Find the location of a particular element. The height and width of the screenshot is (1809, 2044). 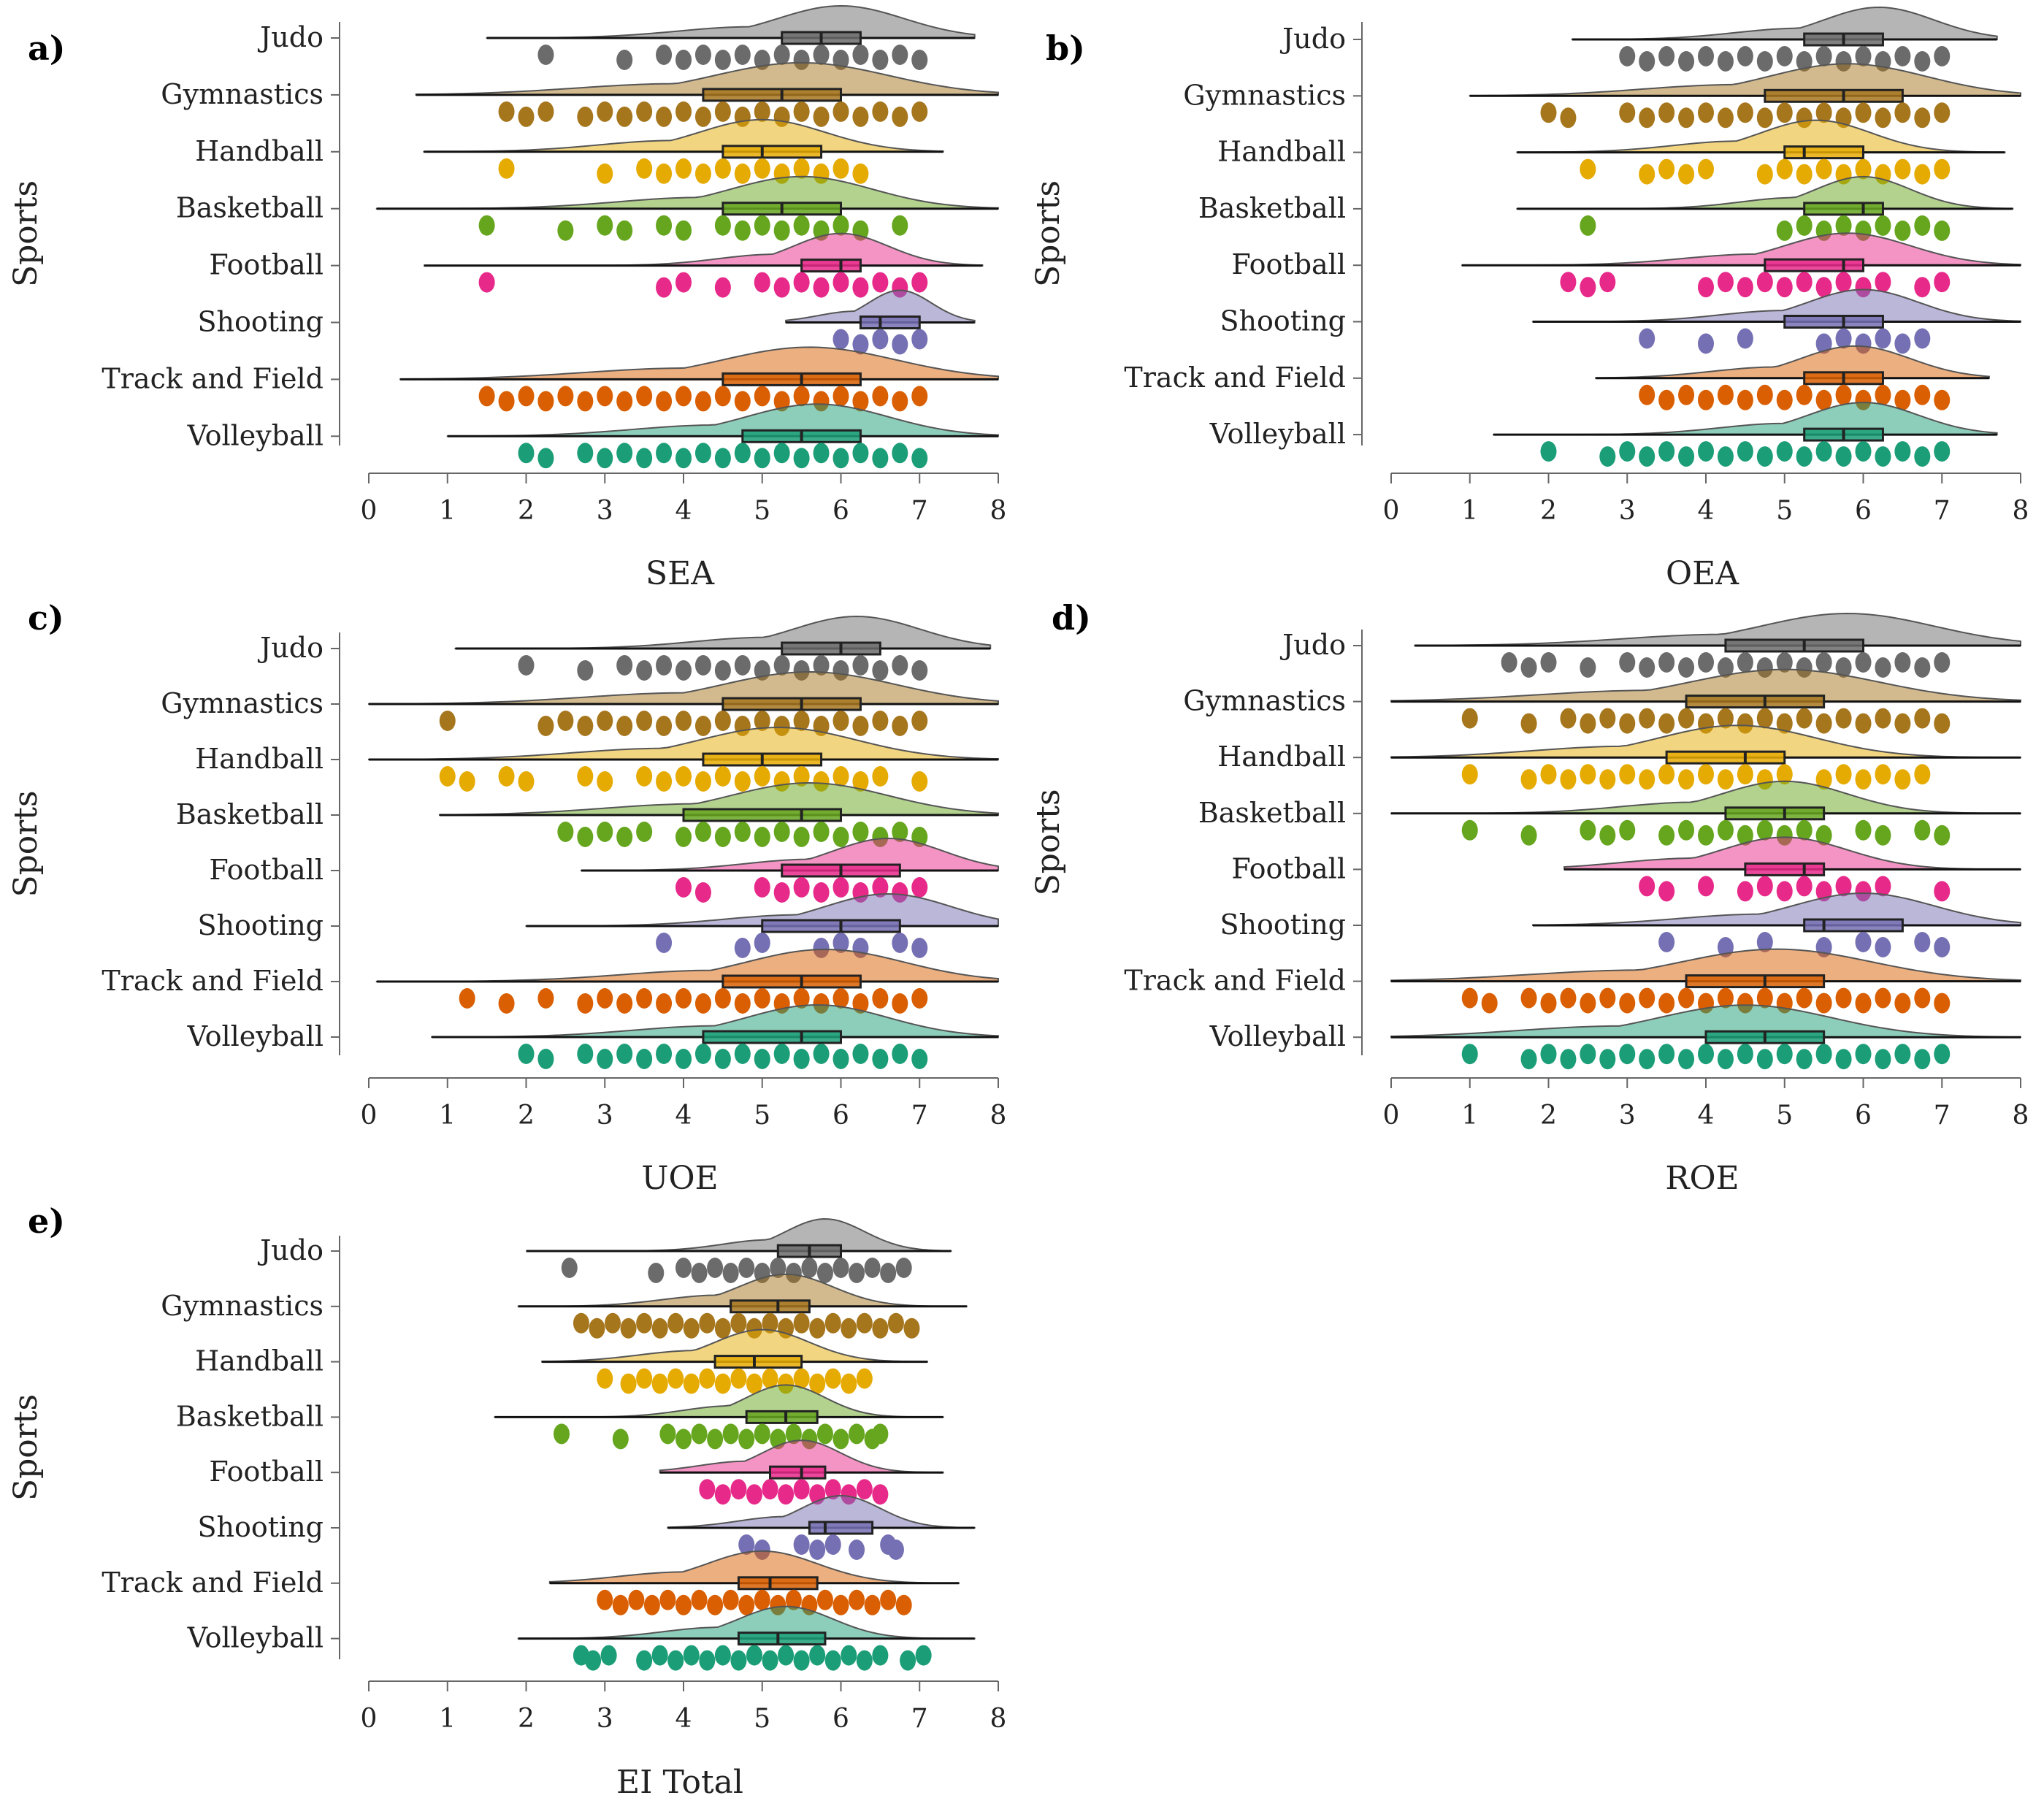

x-tick-label: 5 is located at coordinates (762, 1116).